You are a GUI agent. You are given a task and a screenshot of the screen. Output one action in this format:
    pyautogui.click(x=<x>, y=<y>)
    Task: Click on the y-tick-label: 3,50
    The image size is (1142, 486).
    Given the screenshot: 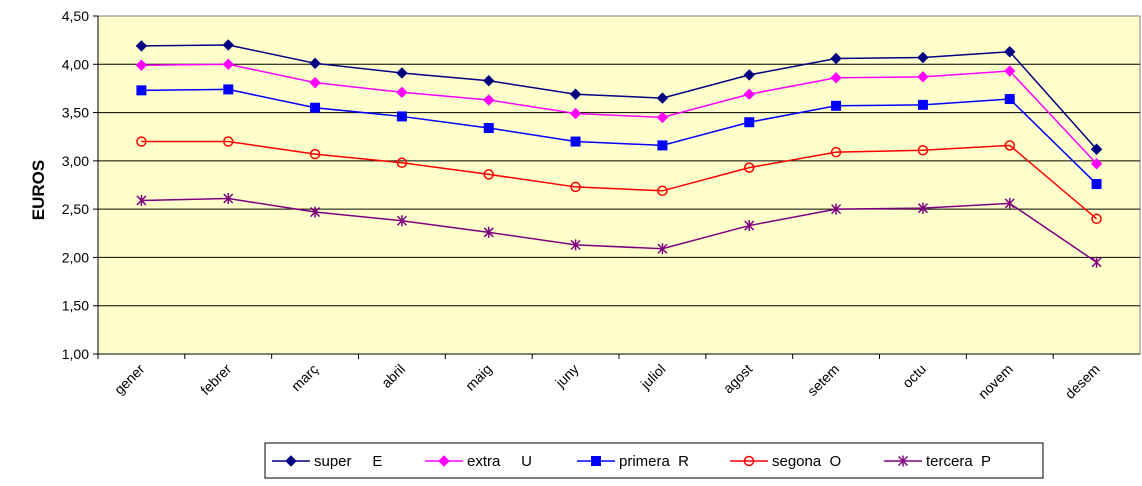 What is the action you would take?
    pyautogui.click(x=75, y=113)
    